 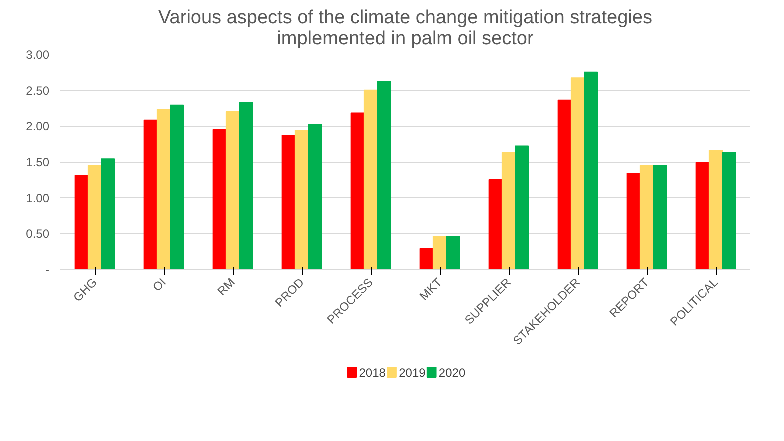 I want to click on legend-label: 2019, so click(x=412, y=373).